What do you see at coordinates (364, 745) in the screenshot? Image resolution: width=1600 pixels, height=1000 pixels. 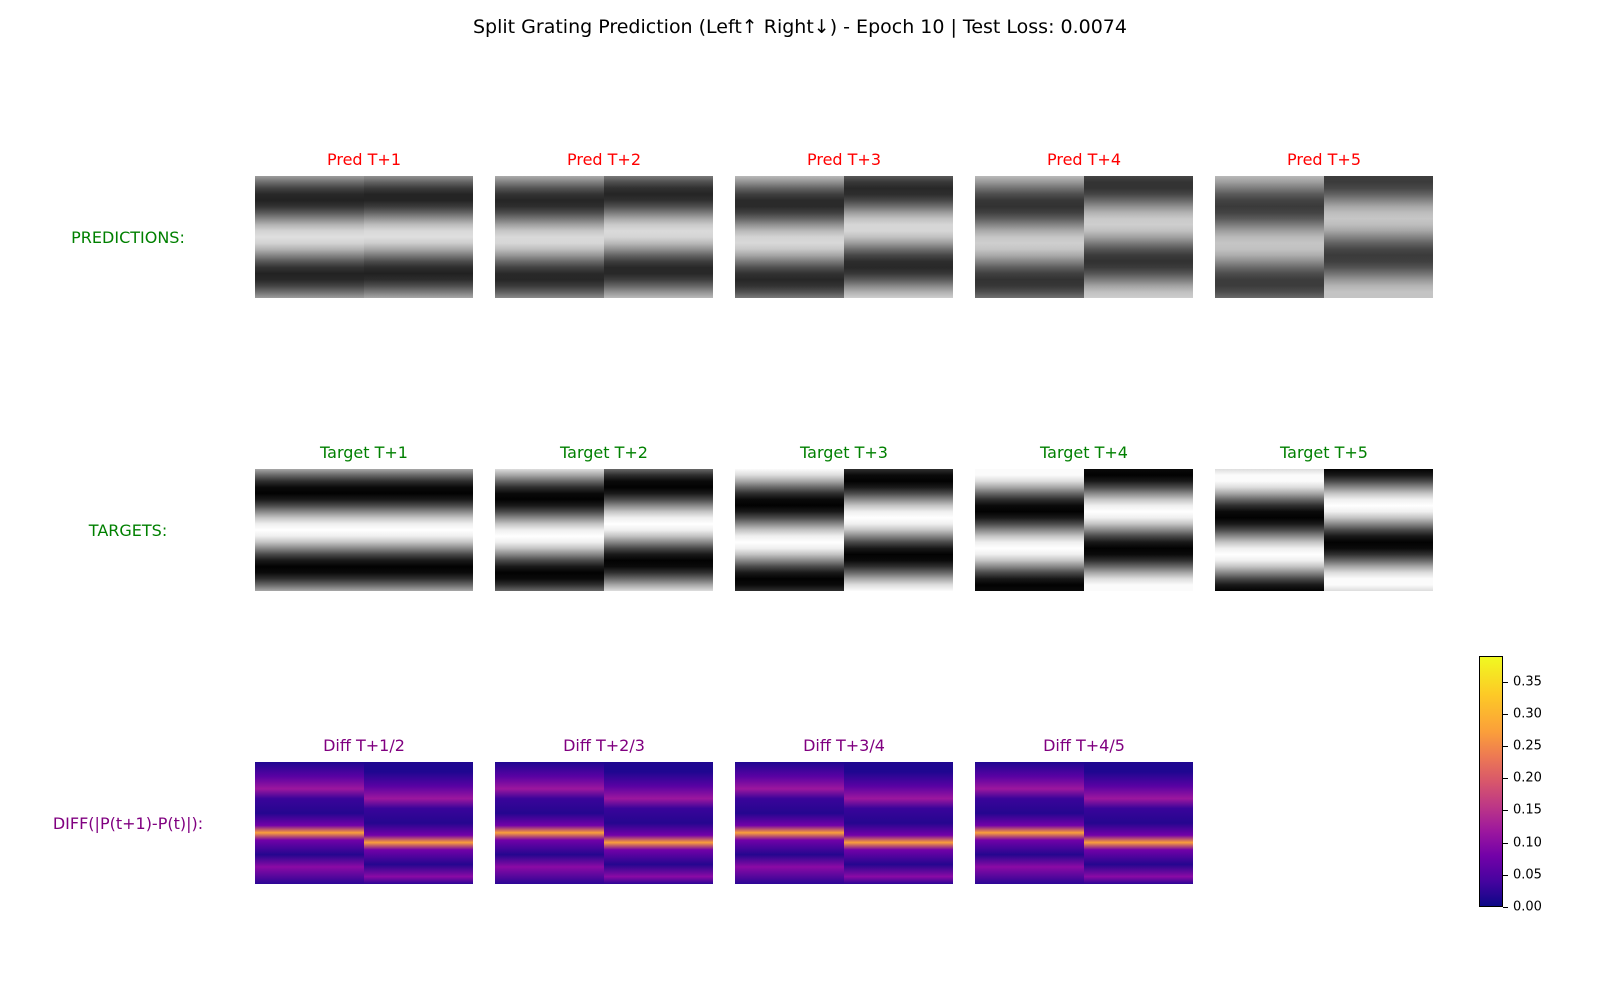 I see `diff-title: Diff T+1/2` at bounding box center [364, 745].